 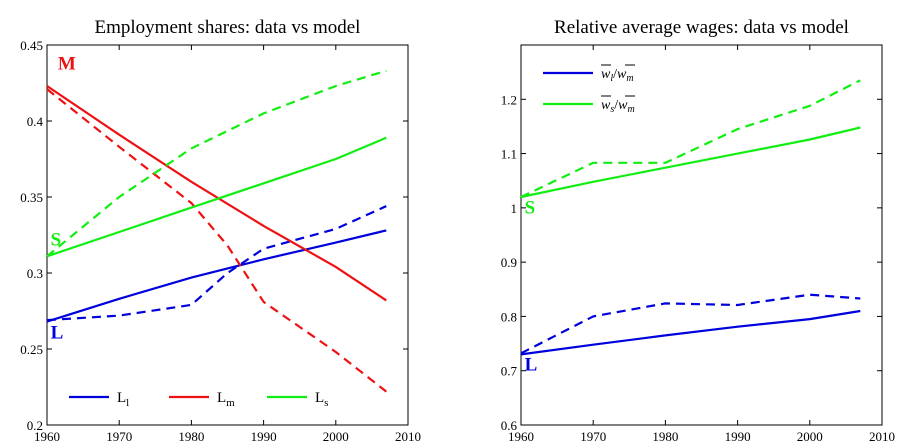 What do you see at coordinates (514, 208) in the screenshot?
I see `y-tick-label: 1` at bounding box center [514, 208].